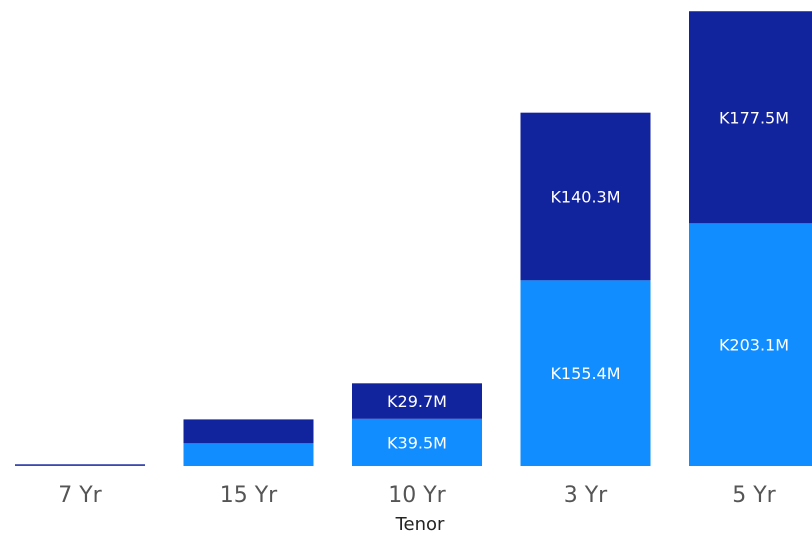 This screenshot has height=543, width=812. I want to click on data-label: K140.3M, so click(585, 196).